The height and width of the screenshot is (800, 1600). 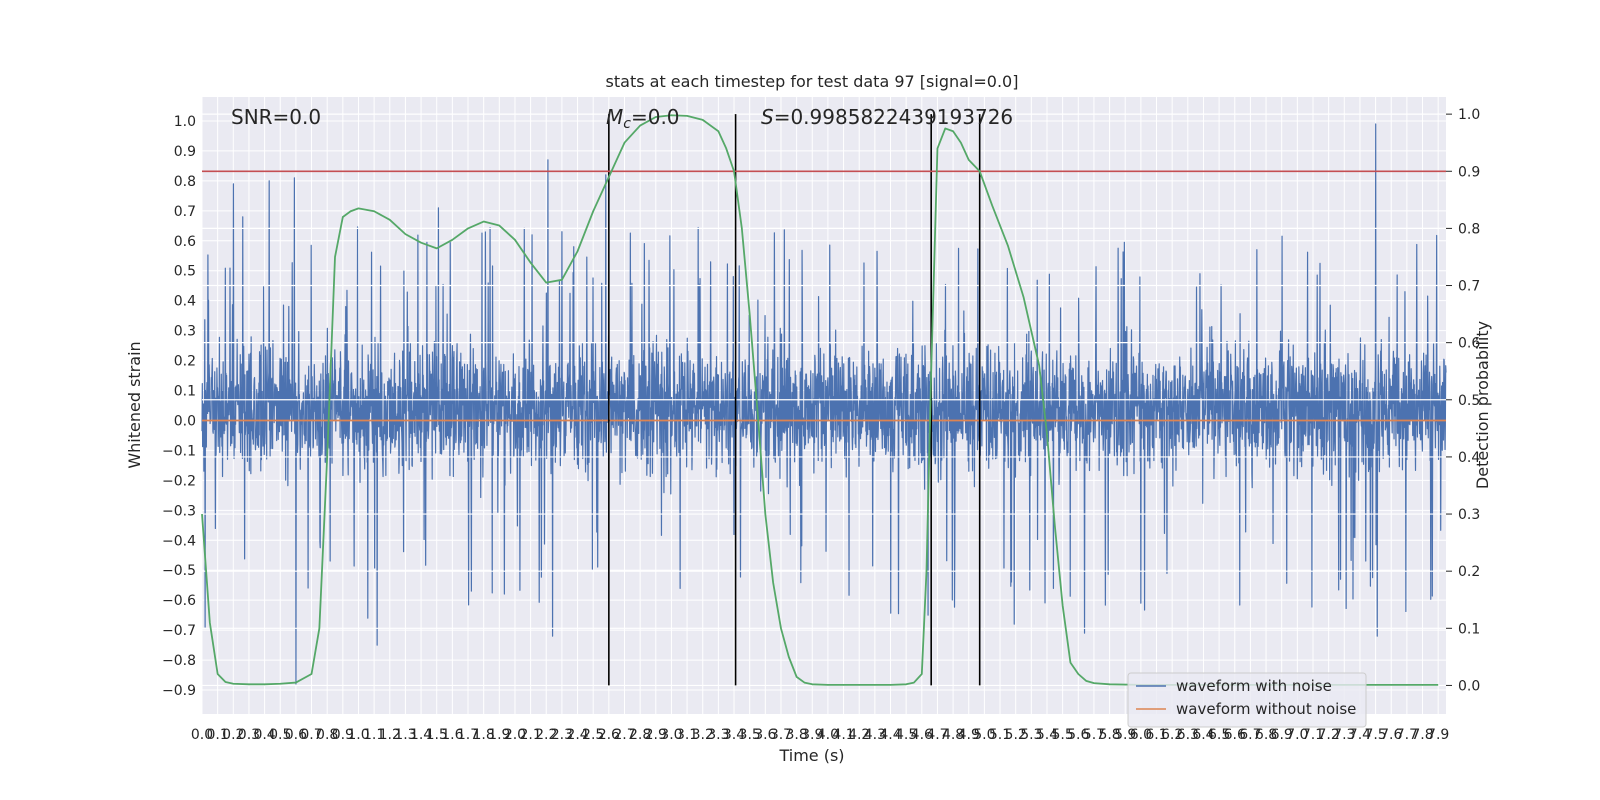 What do you see at coordinates (1469, 686) in the screenshot?
I see `y-right-tick-label: 0.0` at bounding box center [1469, 686].